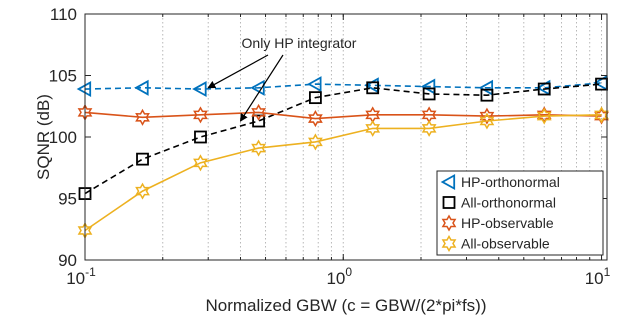 Image resolution: width=634 pixels, height=327 pixels. I want to click on legend-label: All-orthonormal, so click(508, 203).